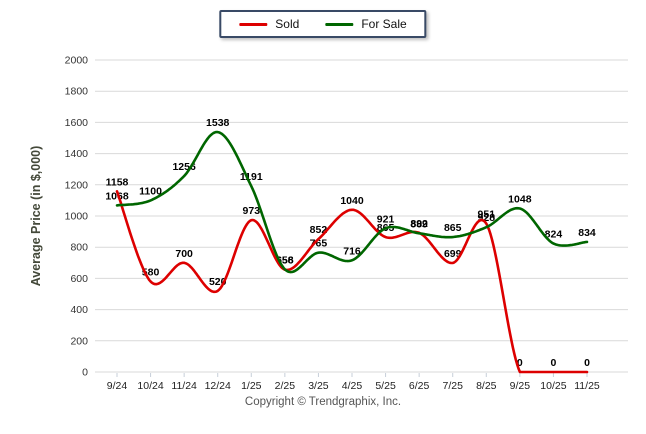  What do you see at coordinates (285, 386) in the screenshot?
I see `x-tick-label: 2/25` at bounding box center [285, 386].